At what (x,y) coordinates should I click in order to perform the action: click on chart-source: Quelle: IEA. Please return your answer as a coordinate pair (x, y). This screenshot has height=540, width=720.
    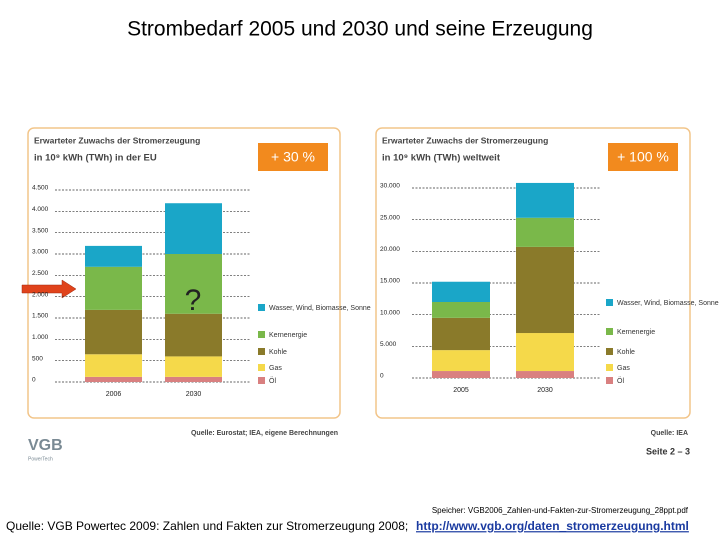
    Looking at the image, I should click on (669, 433).